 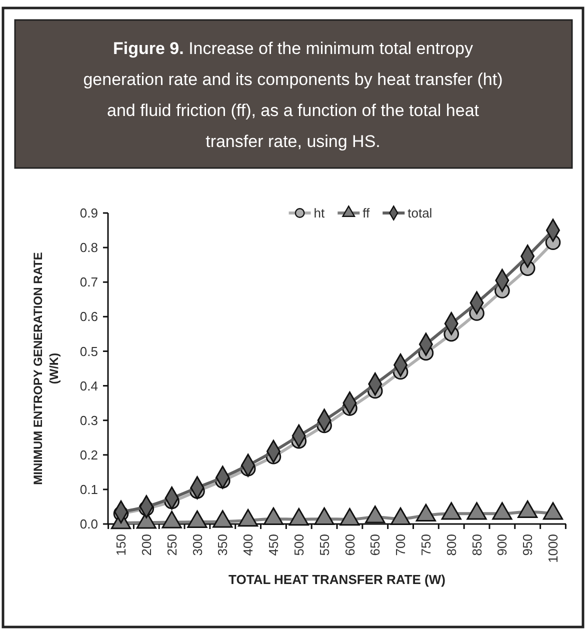 I want to click on y-axis-title: MINIMUM ENTROPY GENERATION RATE (W/K), so click(x=46, y=368).